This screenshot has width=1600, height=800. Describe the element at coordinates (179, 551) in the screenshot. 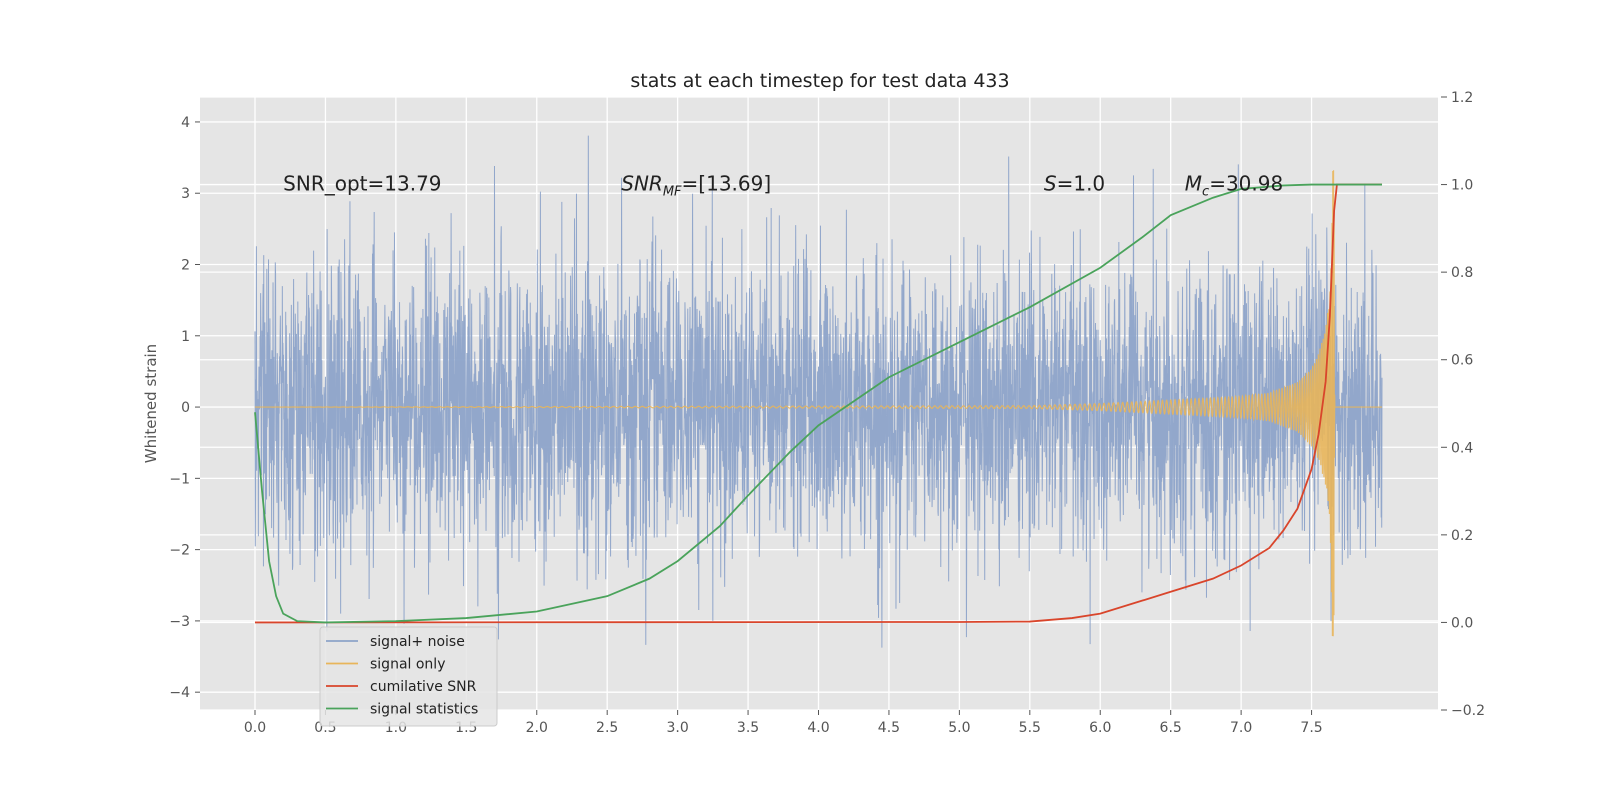

I see `y-tick-label: −2` at that location.